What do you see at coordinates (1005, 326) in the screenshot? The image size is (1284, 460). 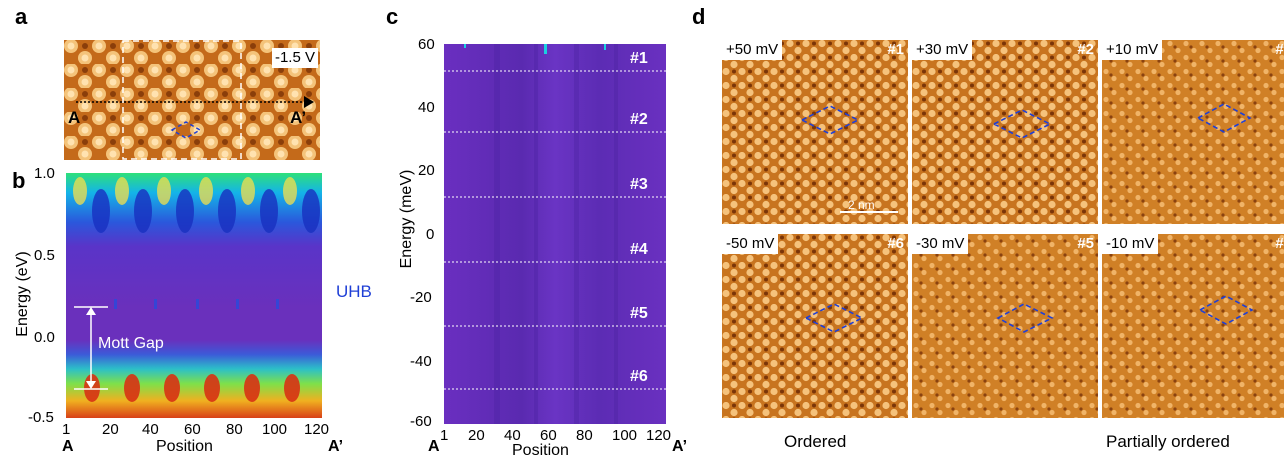 I see `stm-image-d5: -30 mV #5` at bounding box center [1005, 326].